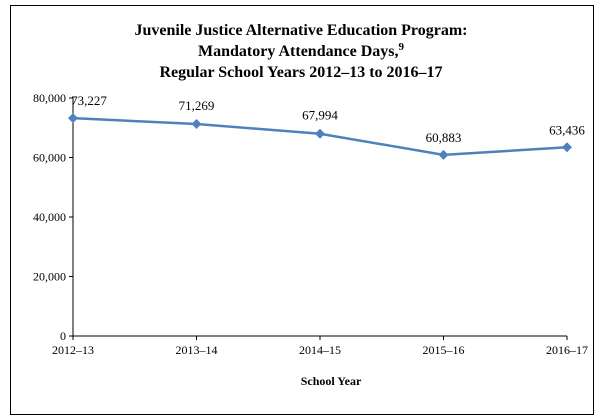  I want to click on x-tick-label: 2015–16, so click(444, 350).